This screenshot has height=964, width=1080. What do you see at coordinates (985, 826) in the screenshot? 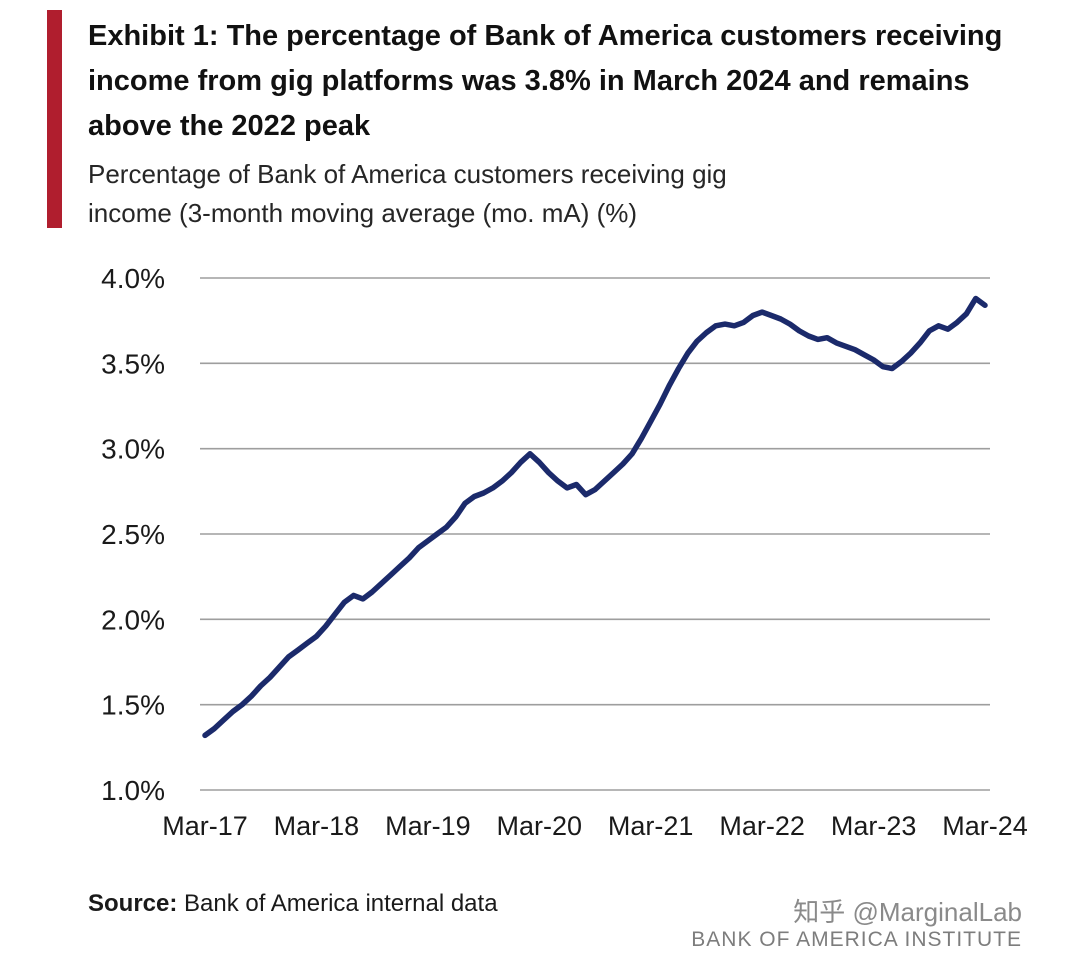
I see `svg-text: Mar-24` at bounding box center [985, 826].